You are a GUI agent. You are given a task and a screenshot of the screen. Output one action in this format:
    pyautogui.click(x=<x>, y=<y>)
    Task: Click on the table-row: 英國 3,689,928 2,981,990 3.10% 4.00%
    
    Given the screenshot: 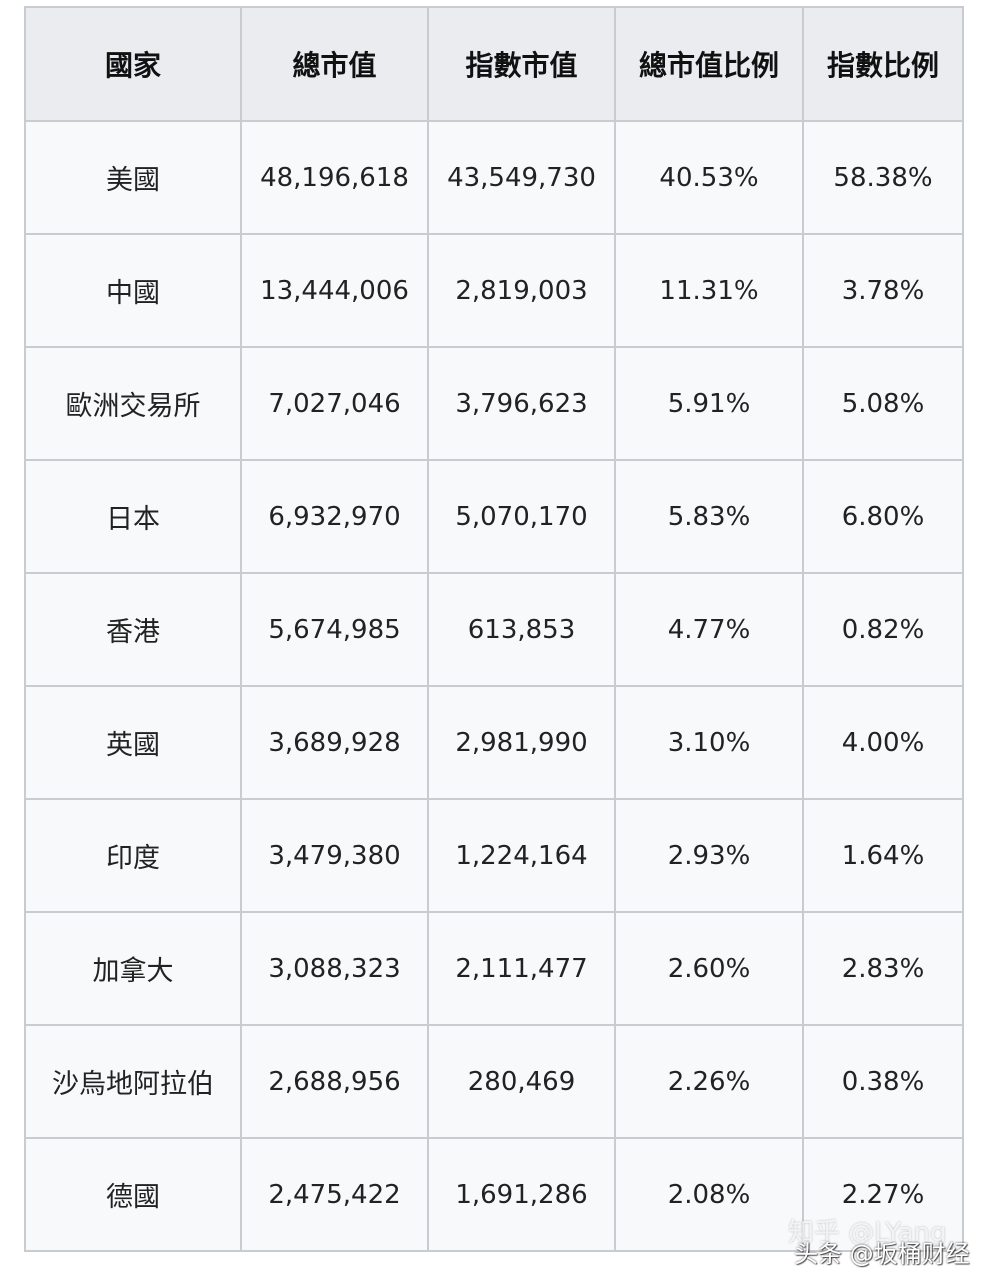 What is the action you would take?
    pyautogui.click(x=494, y=742)
    